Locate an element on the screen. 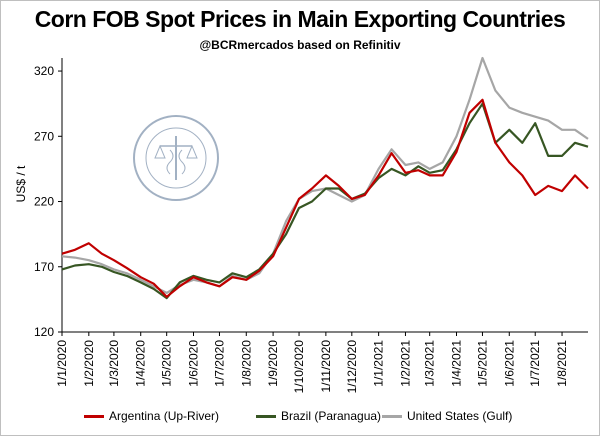  x-tick-label: 1/9/2020 is located at coordinates (273, 363).